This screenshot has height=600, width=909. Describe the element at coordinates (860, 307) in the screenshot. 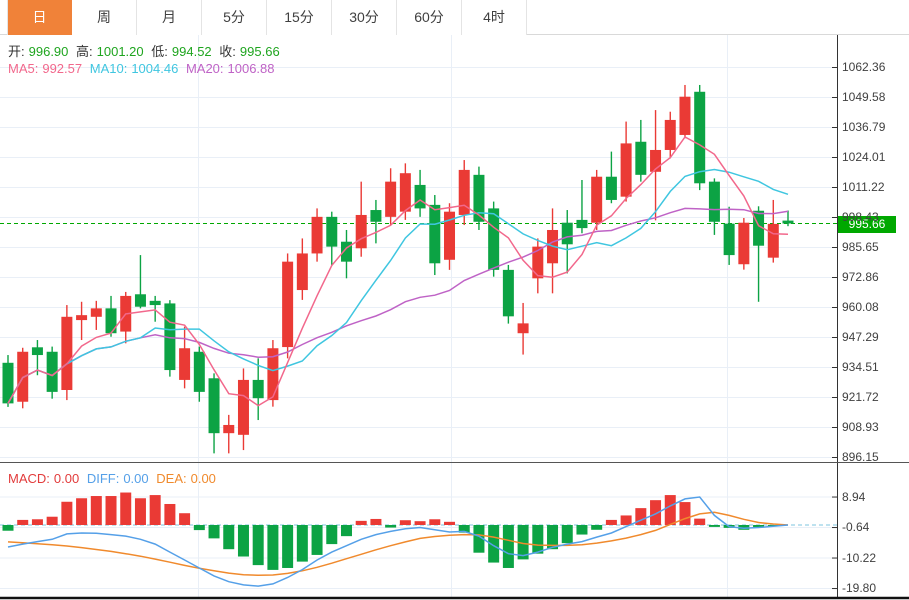

I see `price-axis-label: 960.08` at that location.